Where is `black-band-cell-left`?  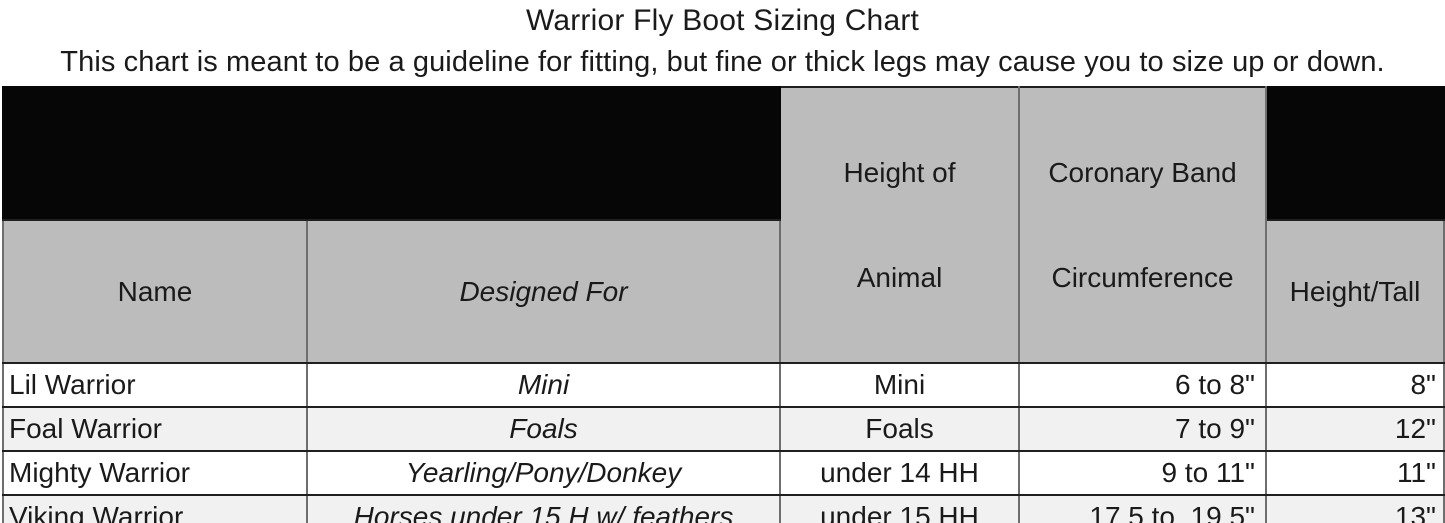 black-band-cell-left is located at coordinates (391, 153).